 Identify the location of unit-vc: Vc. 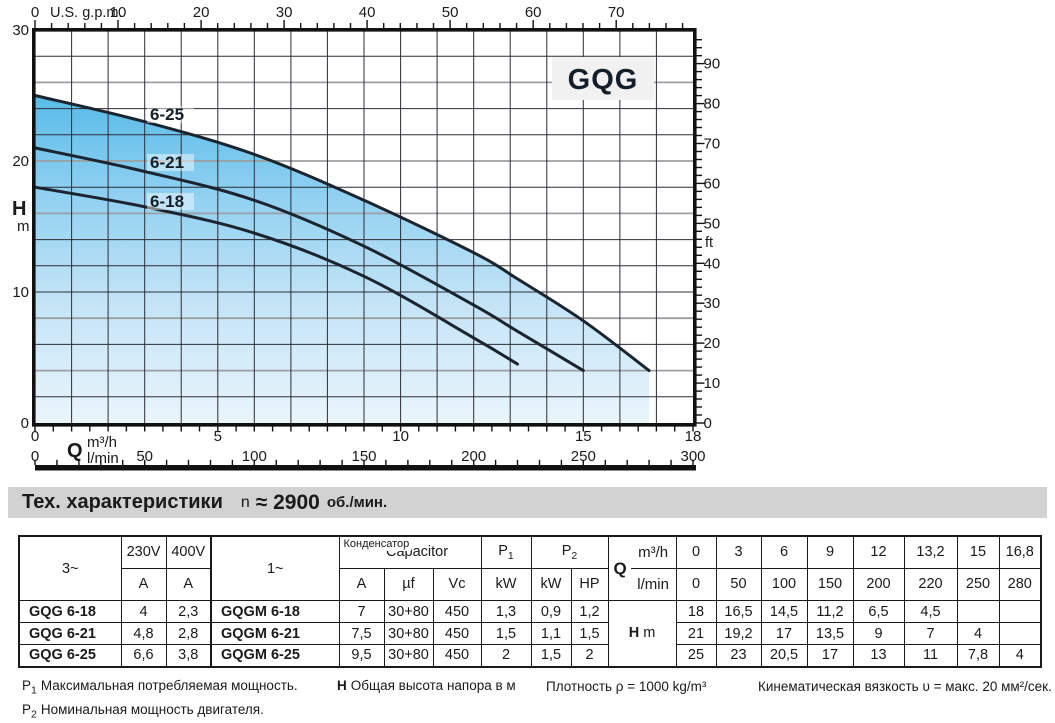
(457, 584).